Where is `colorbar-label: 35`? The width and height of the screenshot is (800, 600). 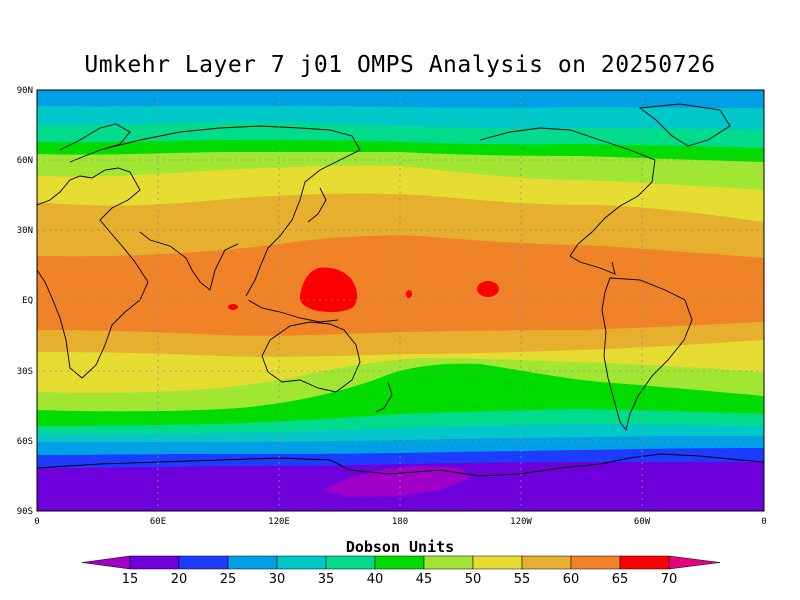
colorbar-label: 35 is located at coordinates (326, 579).